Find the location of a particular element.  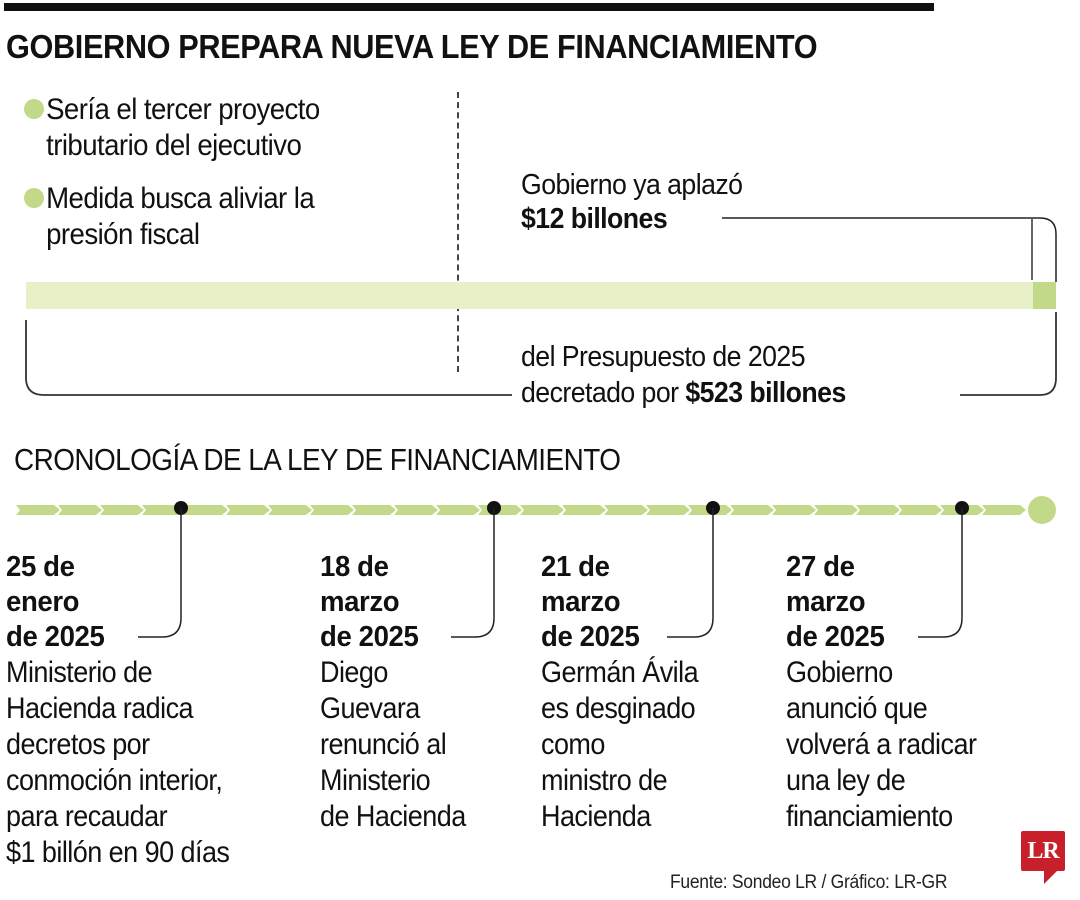

event-desc-line: de Hacienda is located at coordinates (393, 816).